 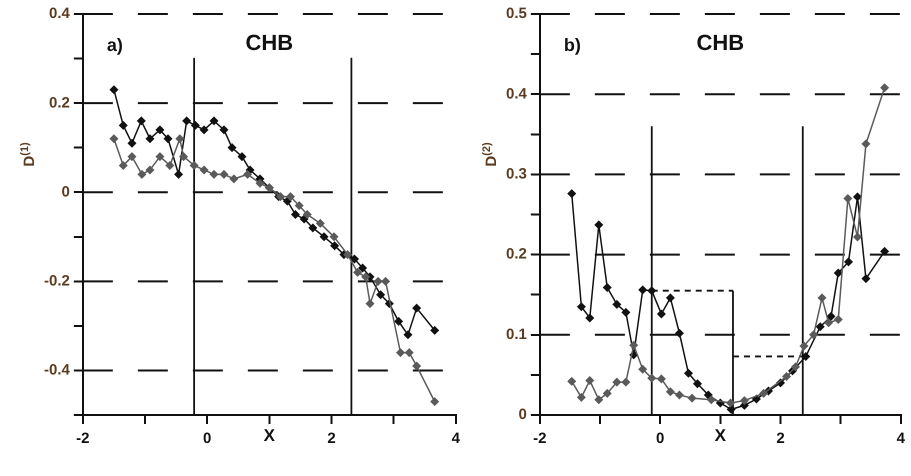 What do you see at coordinates (490, 154) in the screenshot?
I see `y-axis-title: D(2)` at bounding box center [490, 154].